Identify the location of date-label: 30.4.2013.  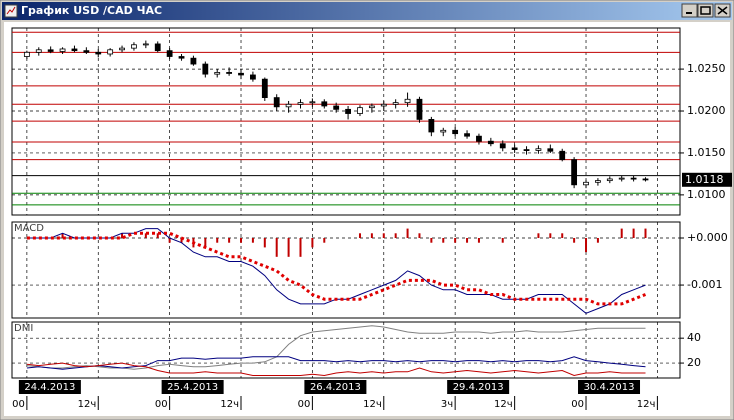
(609, 387).